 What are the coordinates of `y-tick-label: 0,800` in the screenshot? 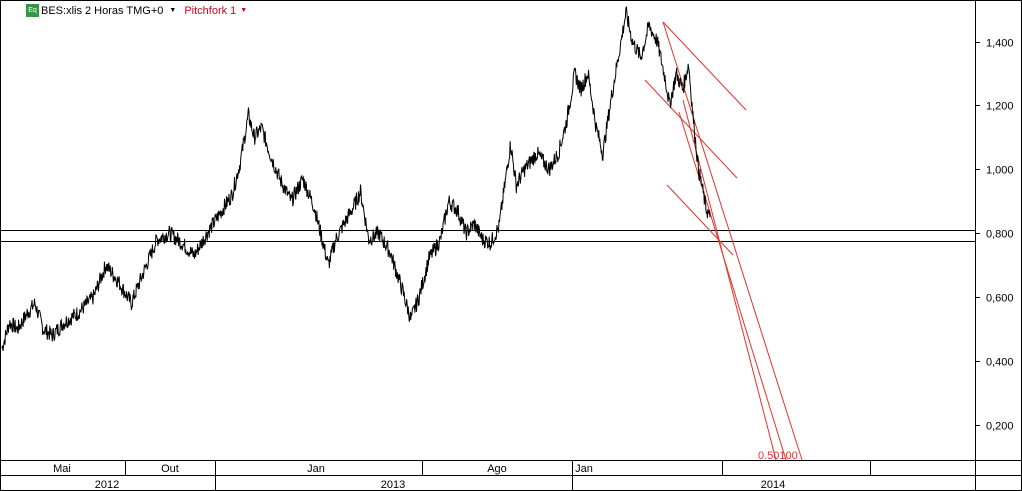 It's located at (1000, 235).